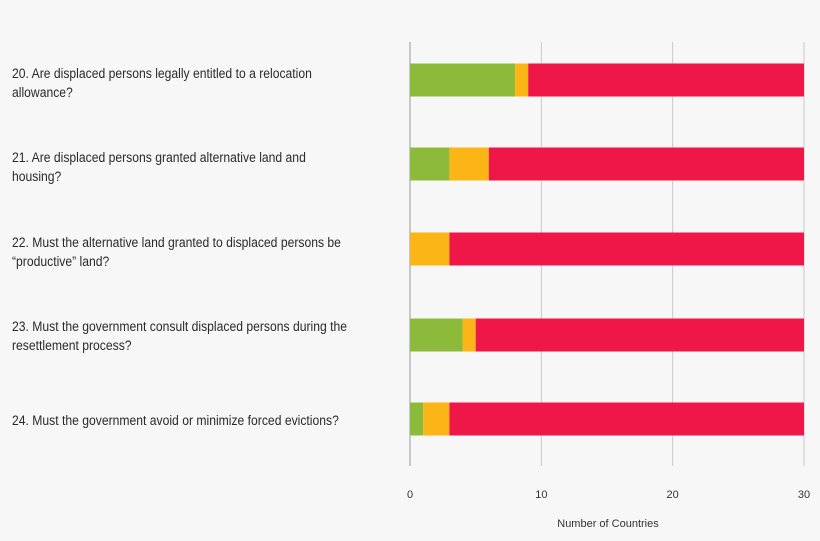 This screenshot has width=820, height=541. Describe the element at coordinates (804, 495) in the screenshot. I see `x-tick-label-30: 30` at that location.